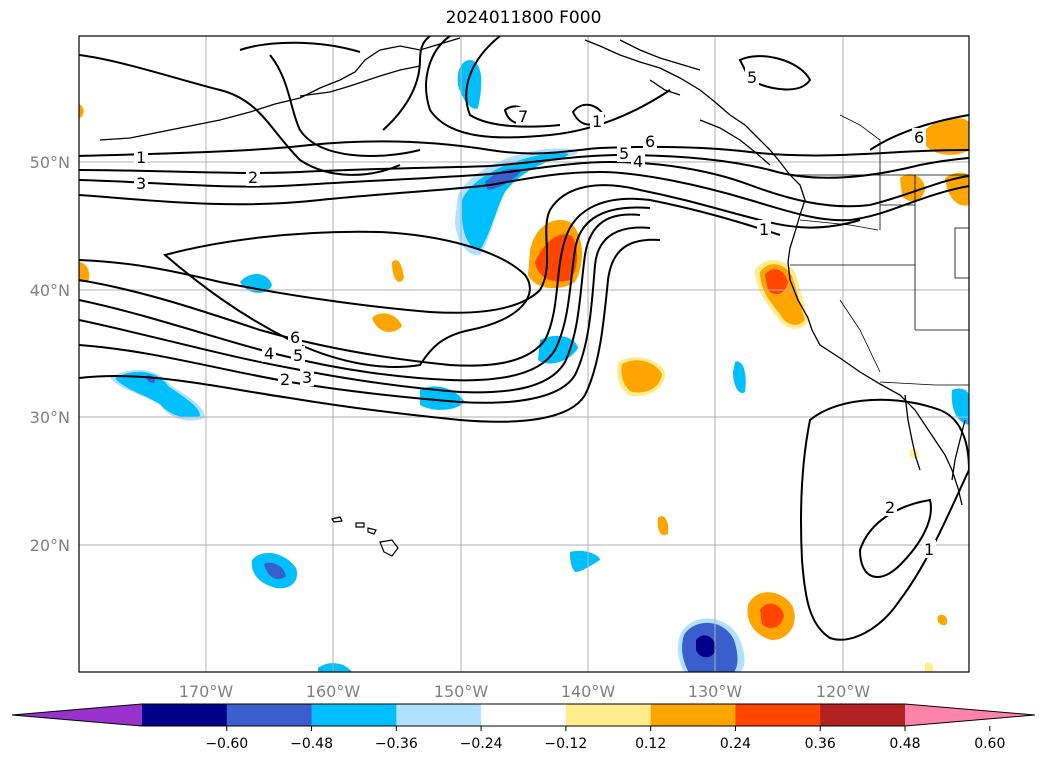 The width and height of the screenshot is (1047, 765). Describe the element at coordinates (333, 691) in the screenshot. I see `lon-label: 160°W` at that location.